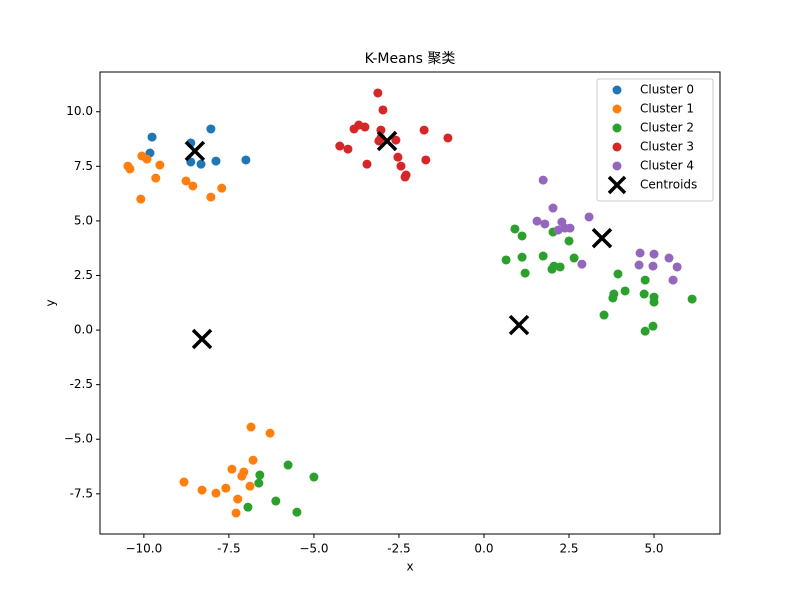 The height and width of the screenshot is (600, 800). What do you see at coordinates (668, 185) in the screenshot?
I see `legend-label: Centroids` at bounding box center [668, 185].